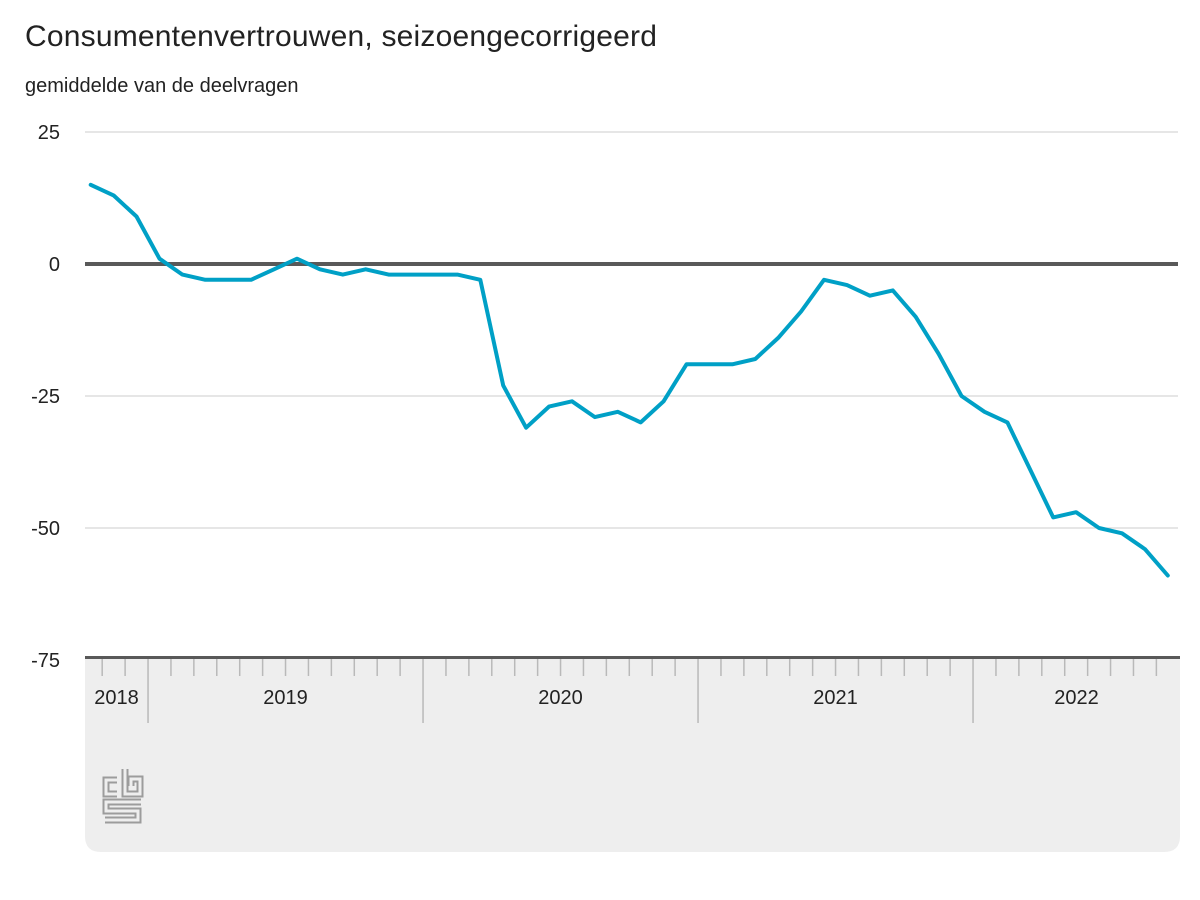 The height and width of the screenshot is (900, 1200). Describe the element at coordinates (1076, 698) in the screenshot. I see `year-label: 2022` at that location.